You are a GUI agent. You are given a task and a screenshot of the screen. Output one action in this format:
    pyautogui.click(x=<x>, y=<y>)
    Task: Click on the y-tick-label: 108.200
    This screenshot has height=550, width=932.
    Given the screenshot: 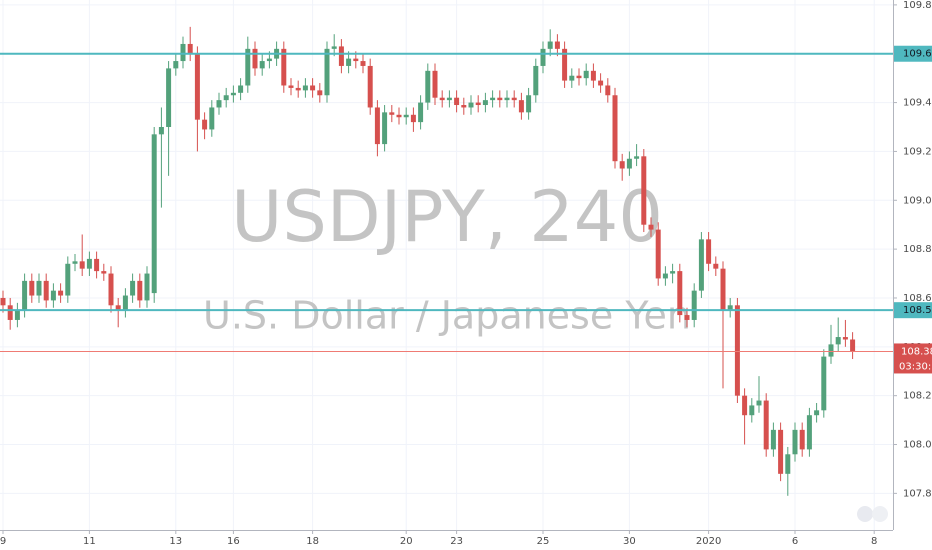 What is the action you would take?
    pyautogui.click(x=917, y=396)
    